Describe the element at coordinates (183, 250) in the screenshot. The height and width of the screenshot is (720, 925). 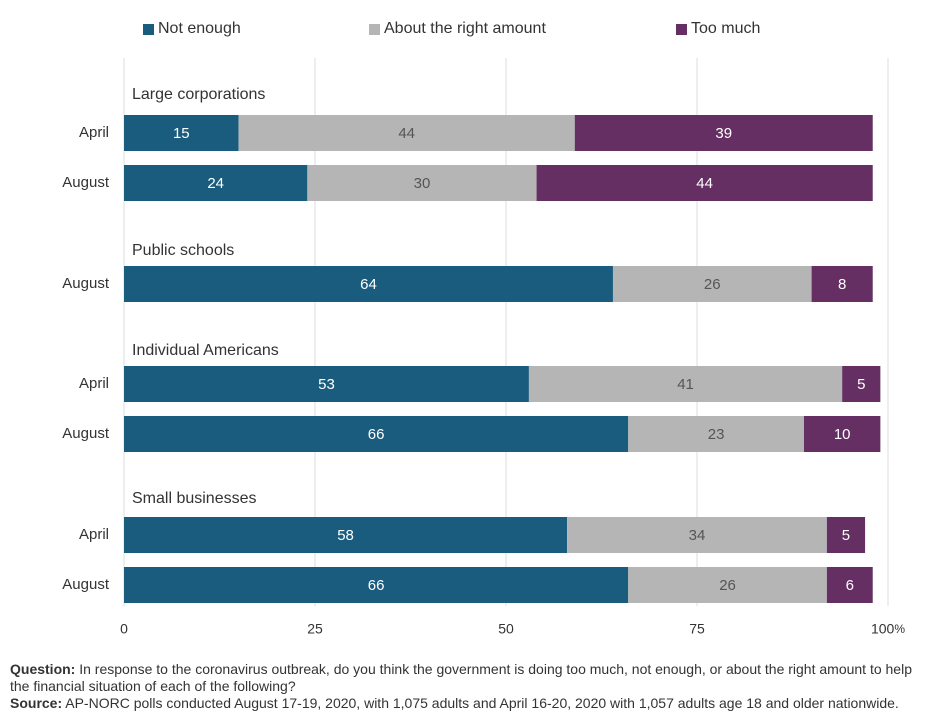
I see `group-title-public-schools: Public schools` at that location.